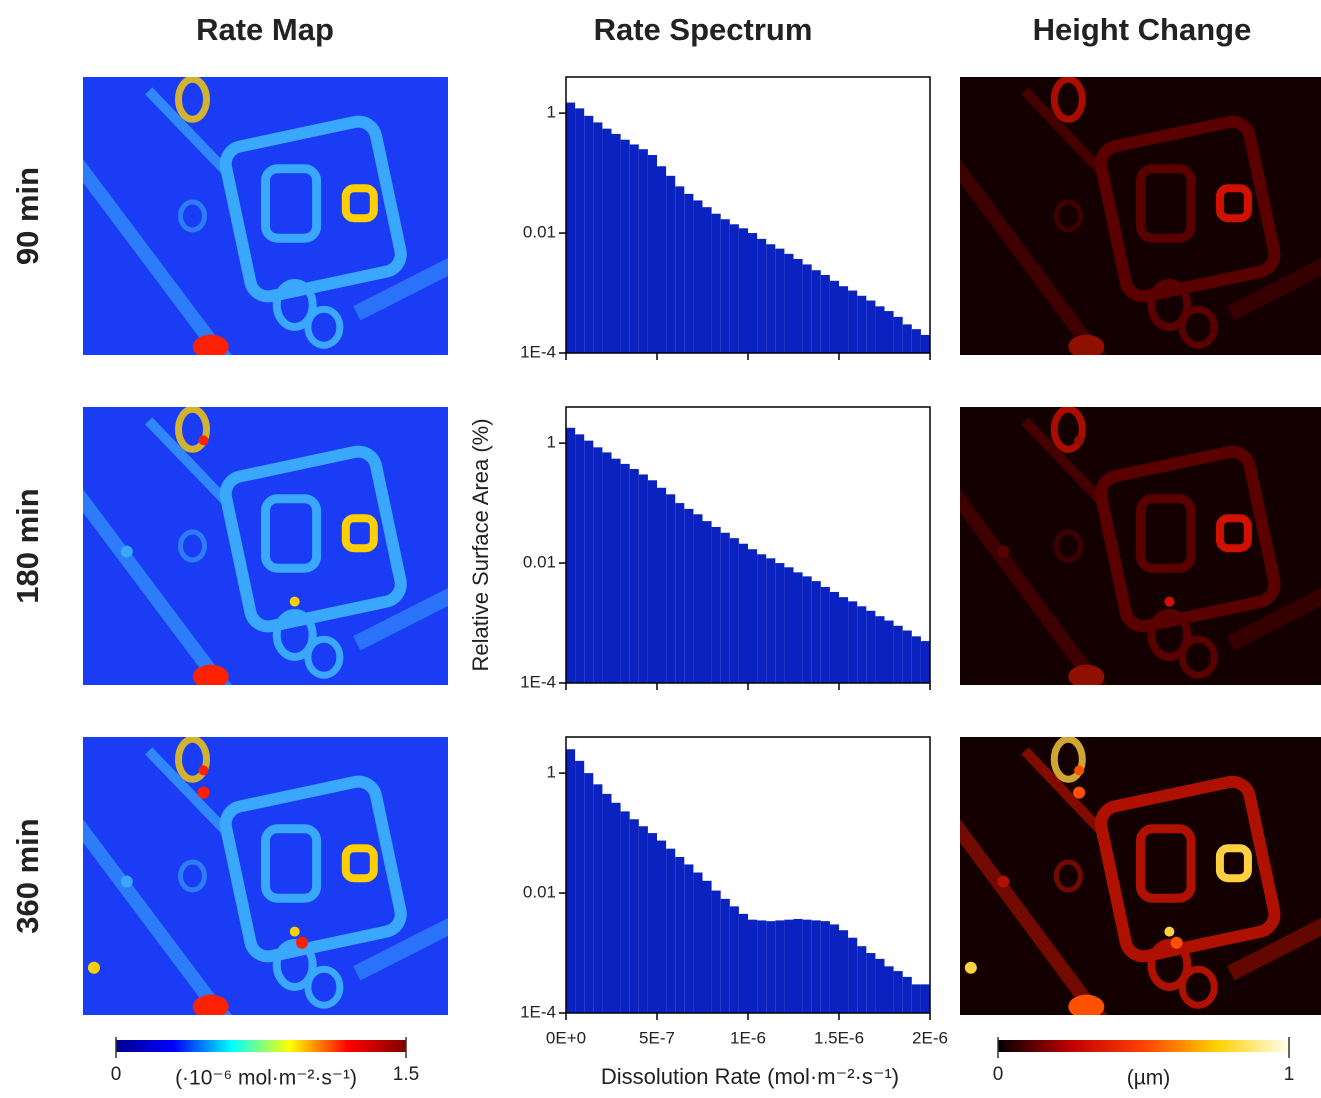  Describe the element at coordinates (748, 1037) in the screenshot. I see `x-tick-label: 1E-6` at that location.